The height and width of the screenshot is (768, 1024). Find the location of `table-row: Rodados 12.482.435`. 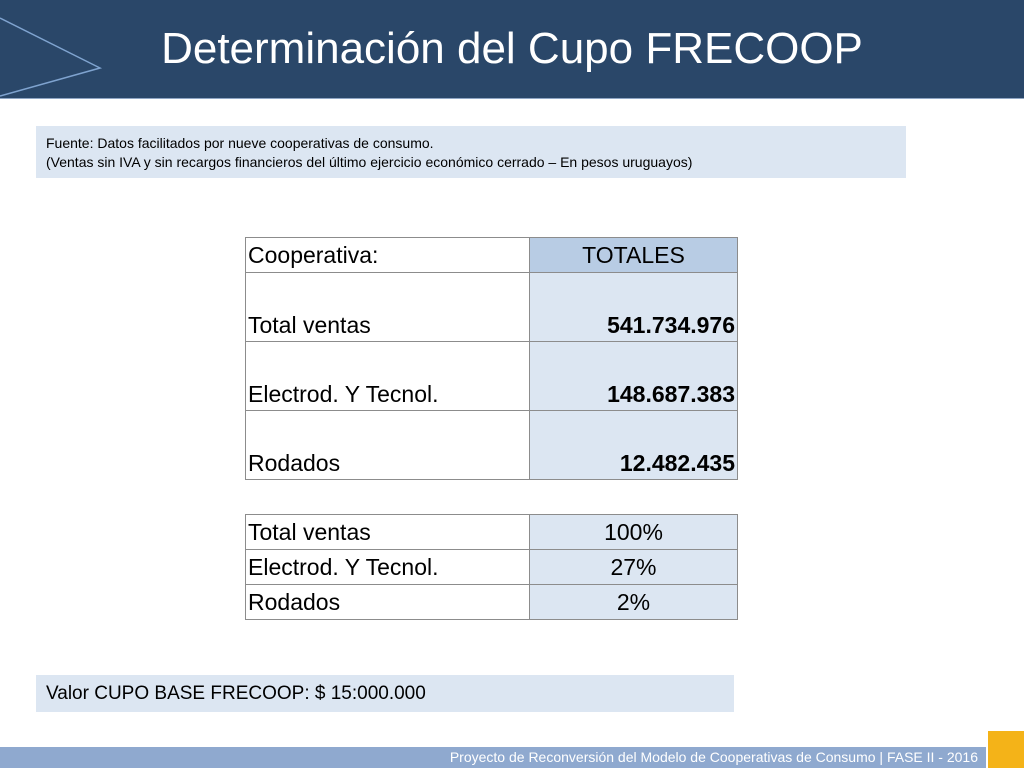

table-row: Rodados 12.482.435 is located at coordinates (491, 445).